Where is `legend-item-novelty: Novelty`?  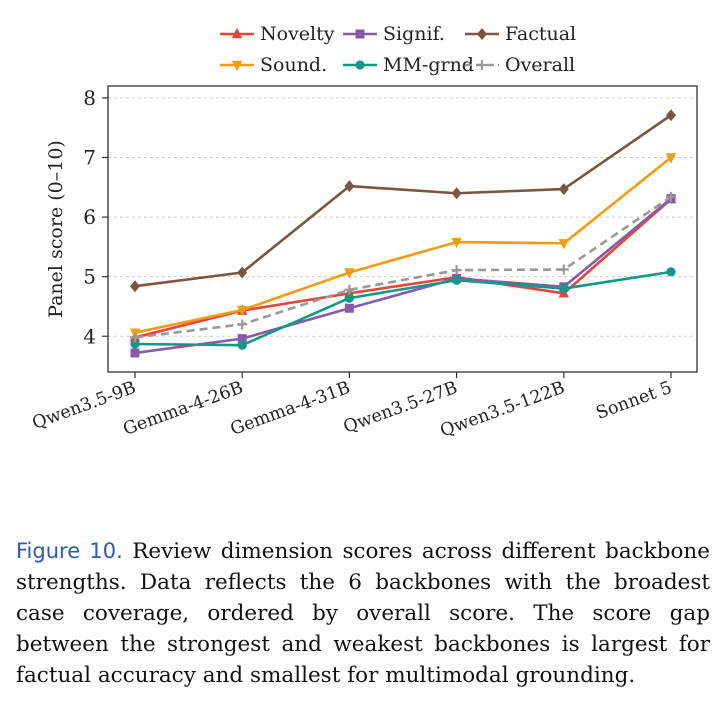
legend-item-novelty: Novelty is located at coordinates (277, 34).